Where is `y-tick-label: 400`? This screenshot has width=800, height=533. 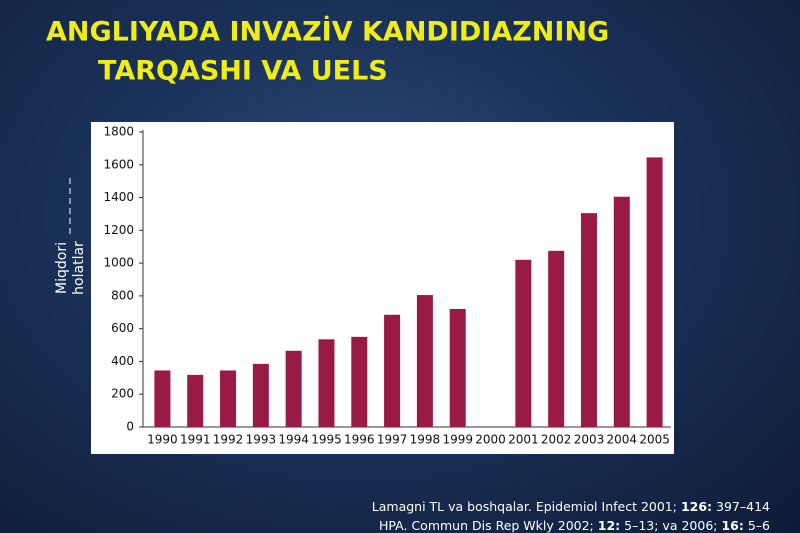
y-tick-label: 400 is located at coordinates (122, 361).